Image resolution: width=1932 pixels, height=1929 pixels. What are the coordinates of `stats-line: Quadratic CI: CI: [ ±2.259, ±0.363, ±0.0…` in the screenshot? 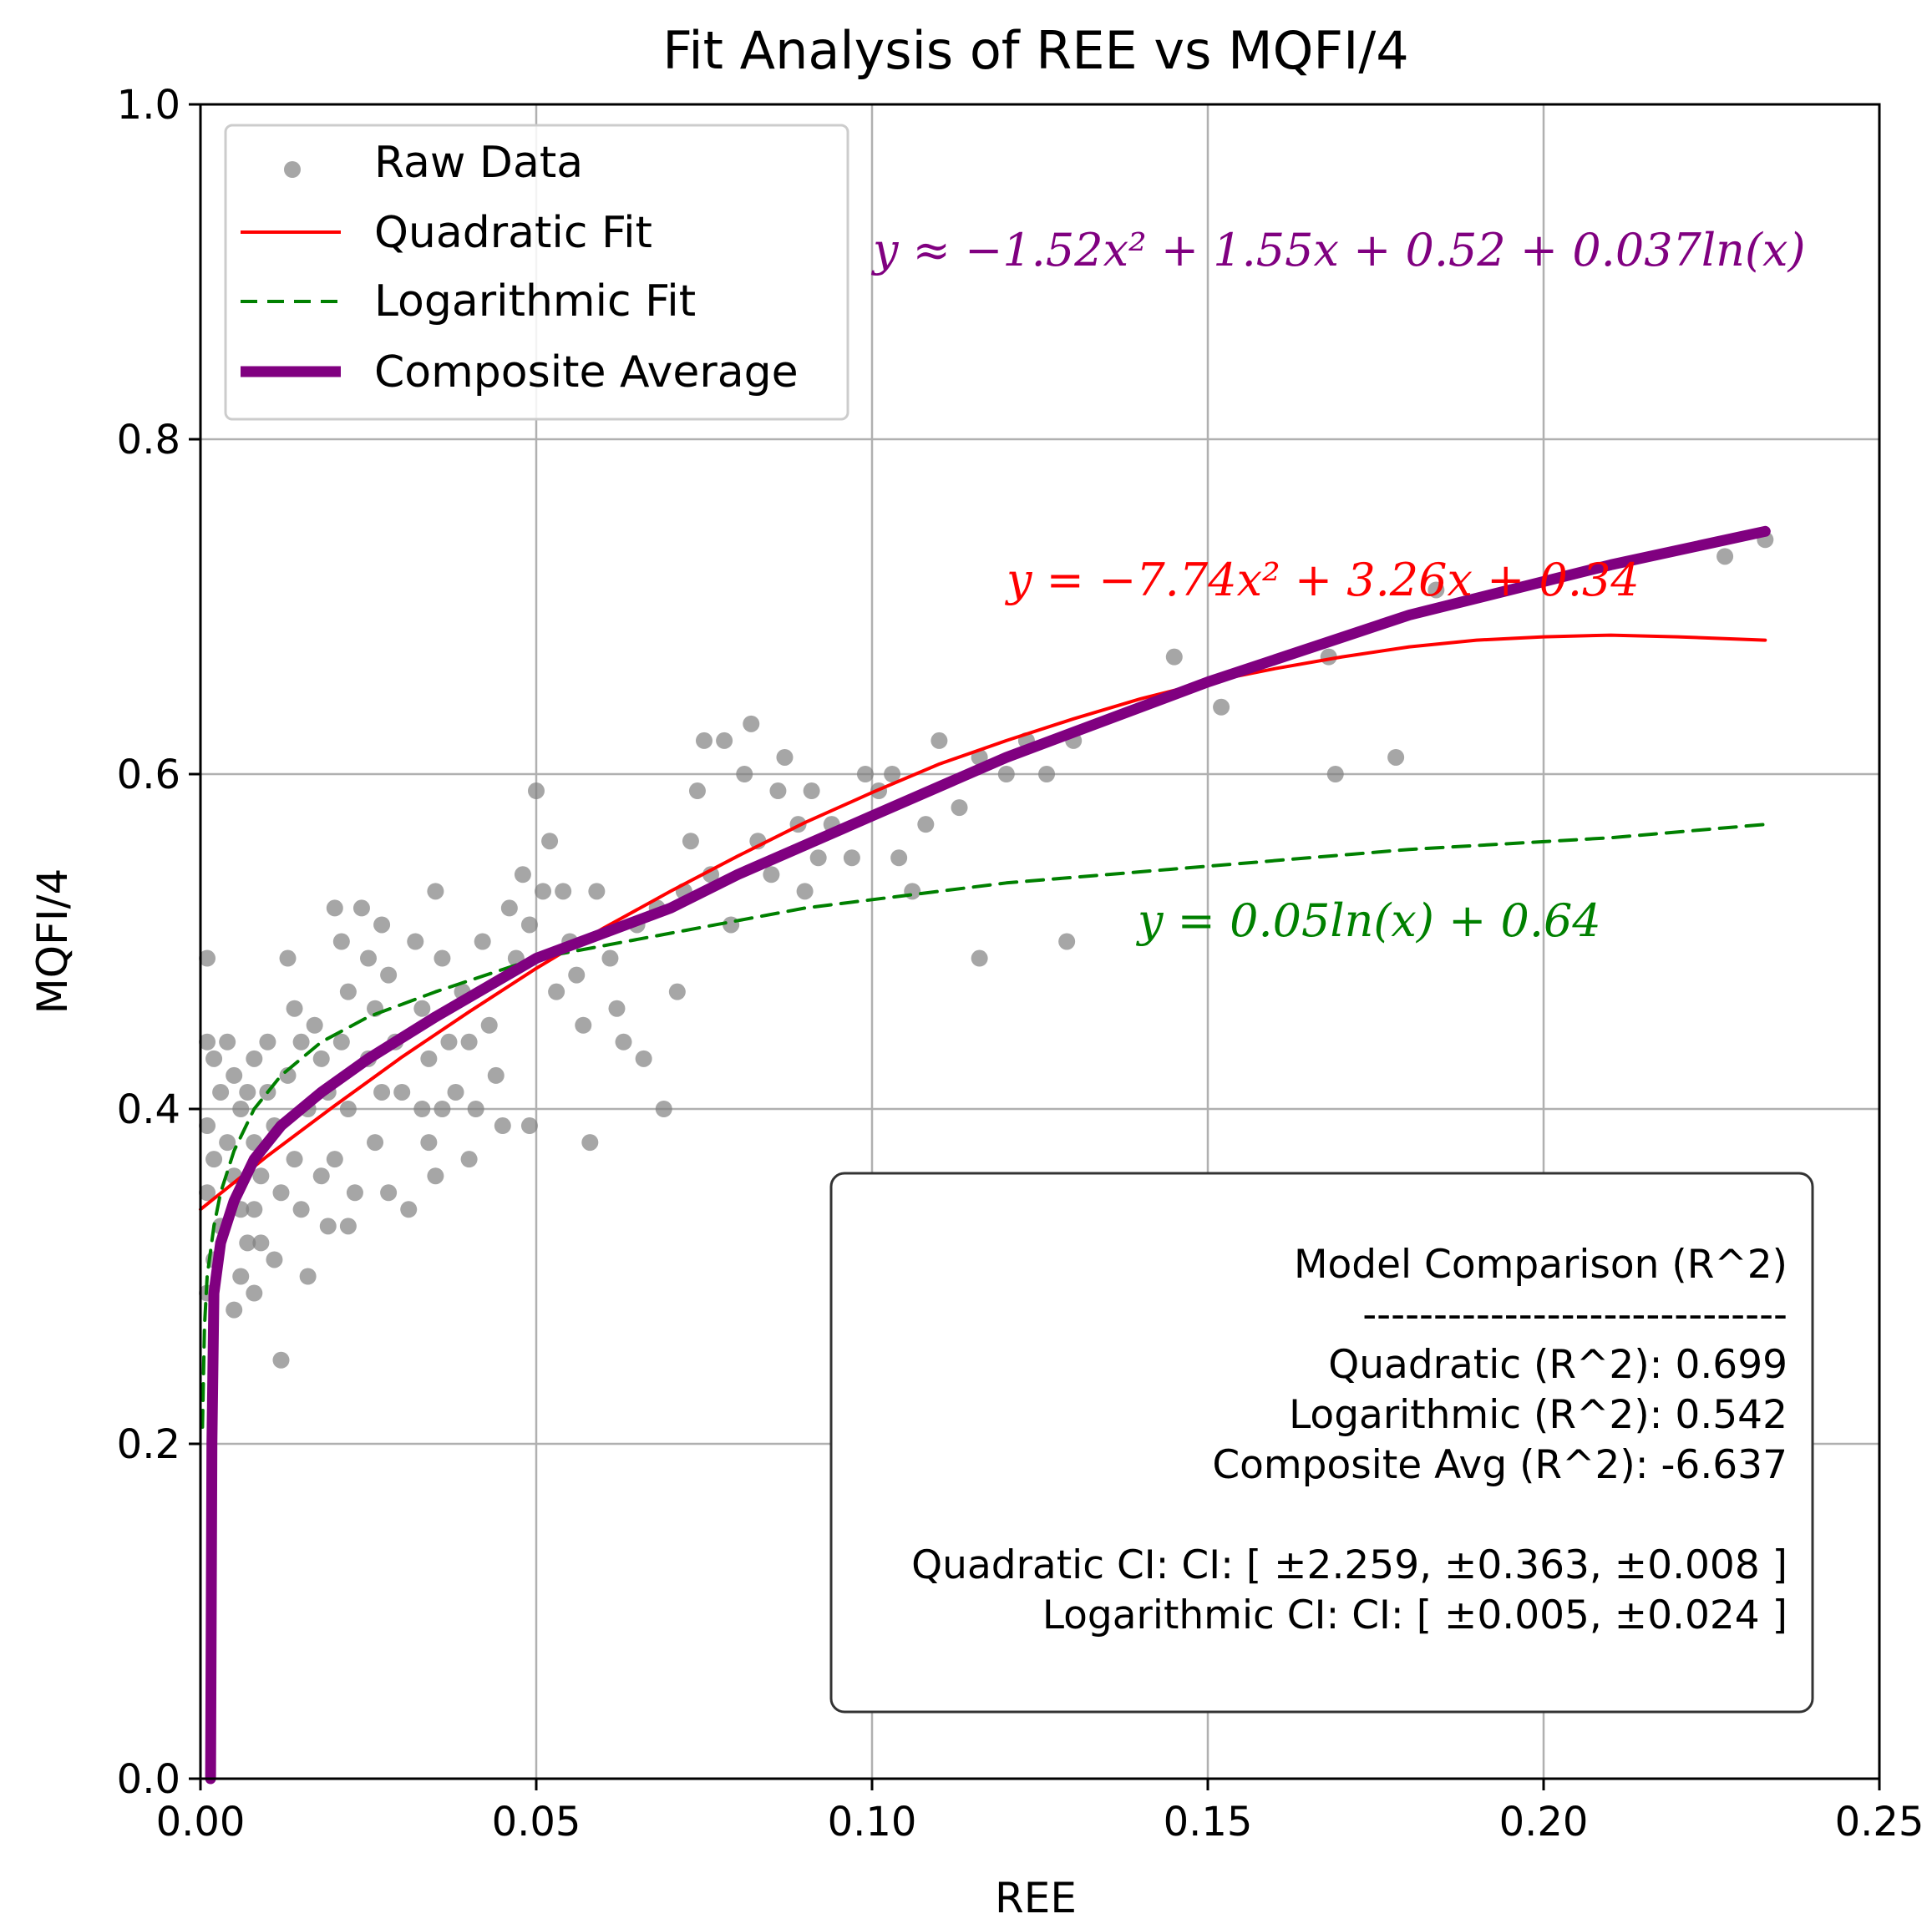 It's located at (1349, 1565).